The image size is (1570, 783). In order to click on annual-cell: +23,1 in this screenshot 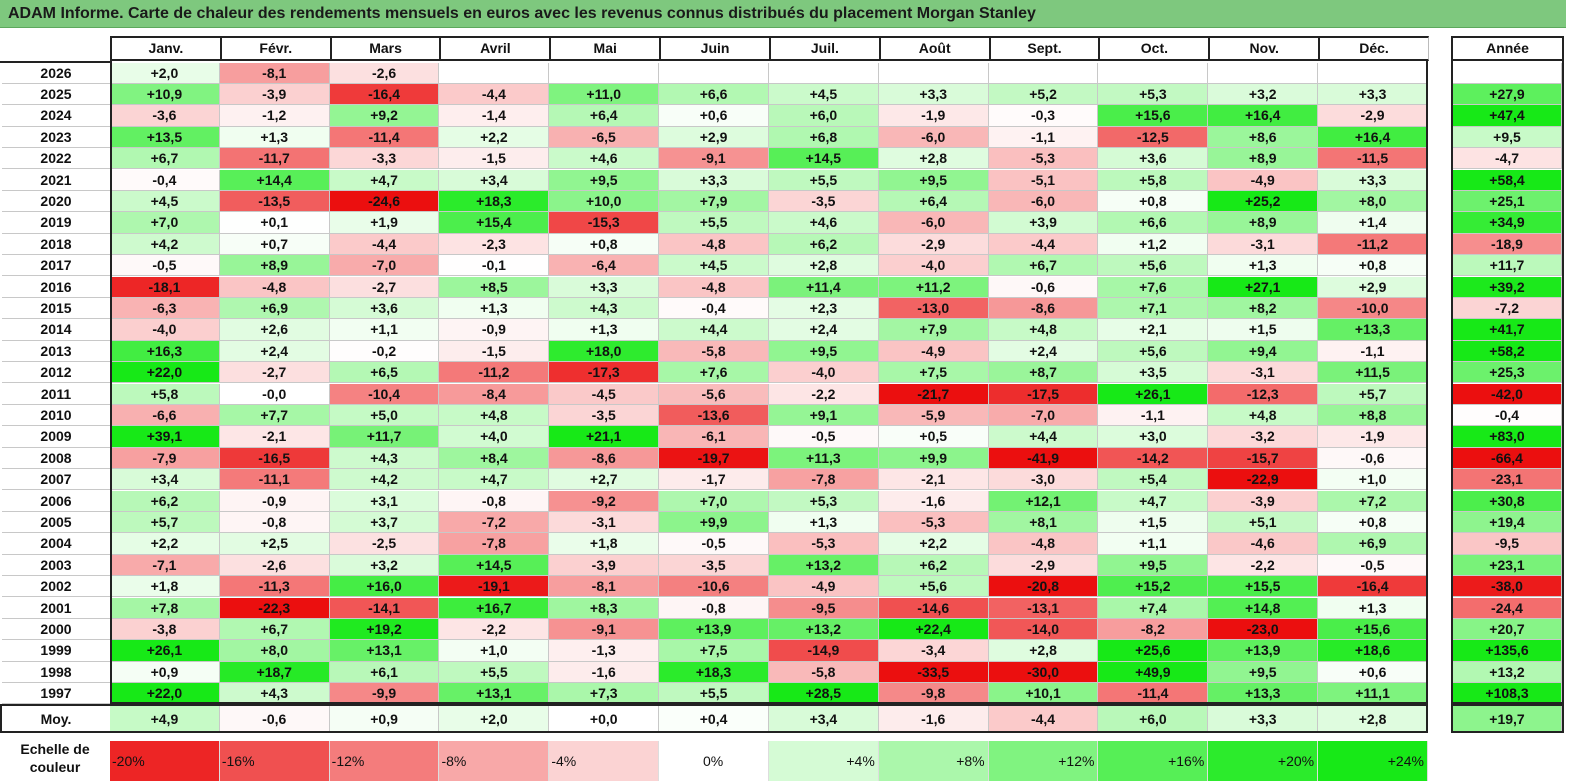, I will do `click(1507, 565)`.